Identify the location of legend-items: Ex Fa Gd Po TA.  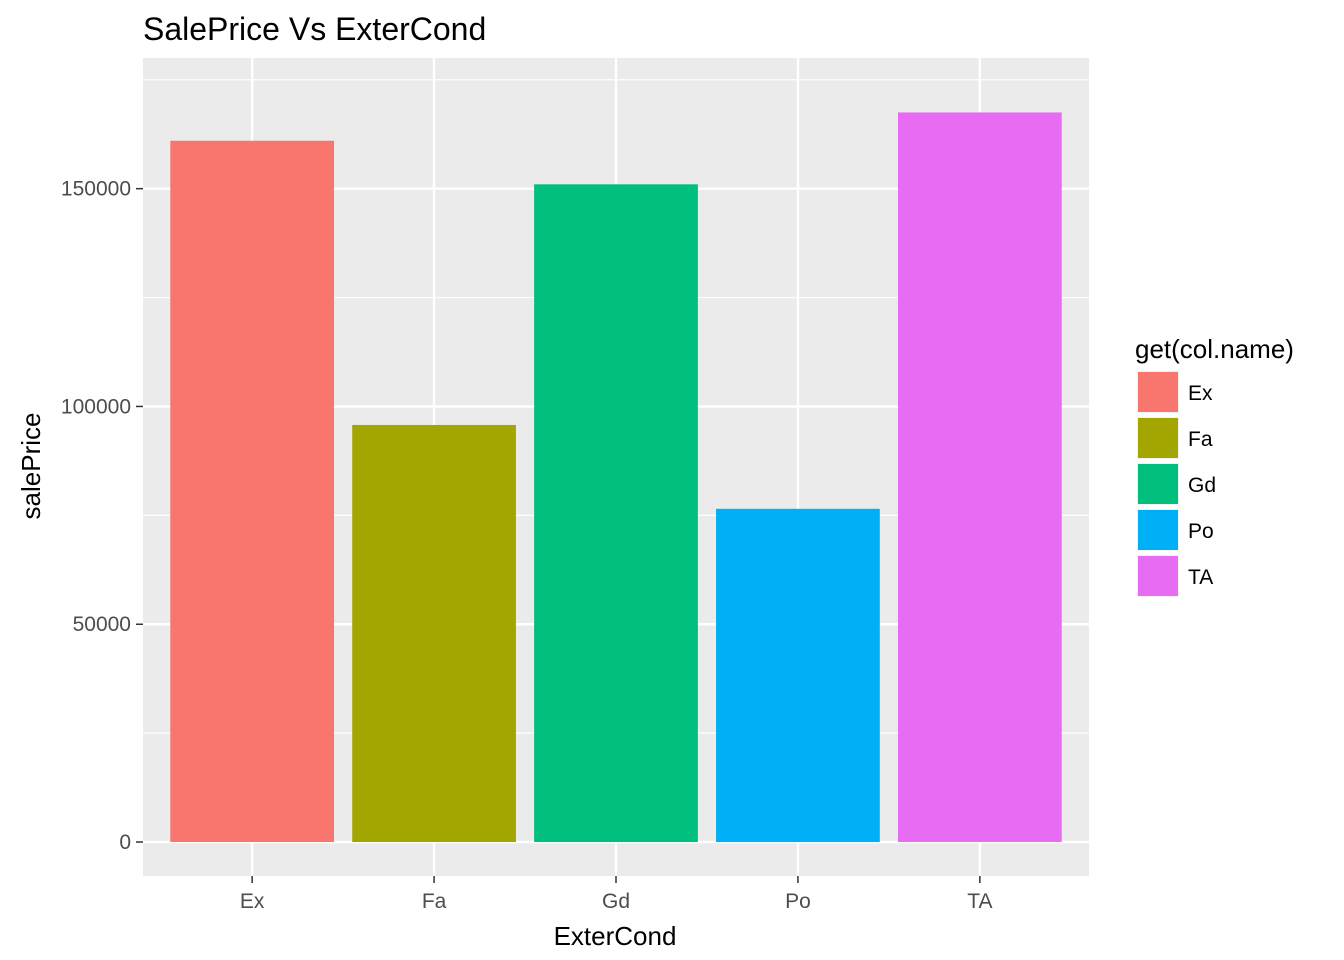
(1176, 484).